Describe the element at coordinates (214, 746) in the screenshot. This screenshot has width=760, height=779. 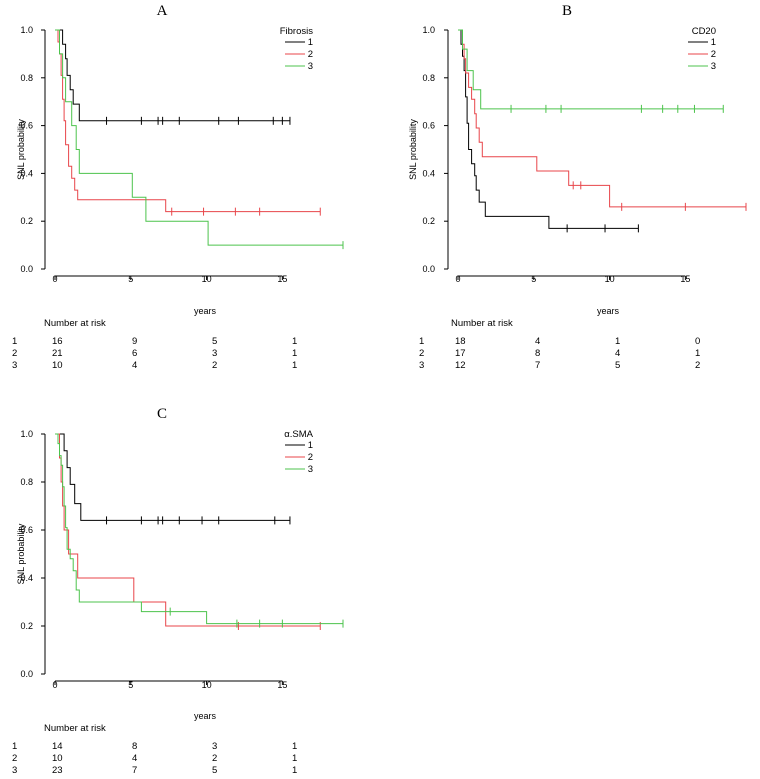
I see `risk-count-group-1: 3` at that location.